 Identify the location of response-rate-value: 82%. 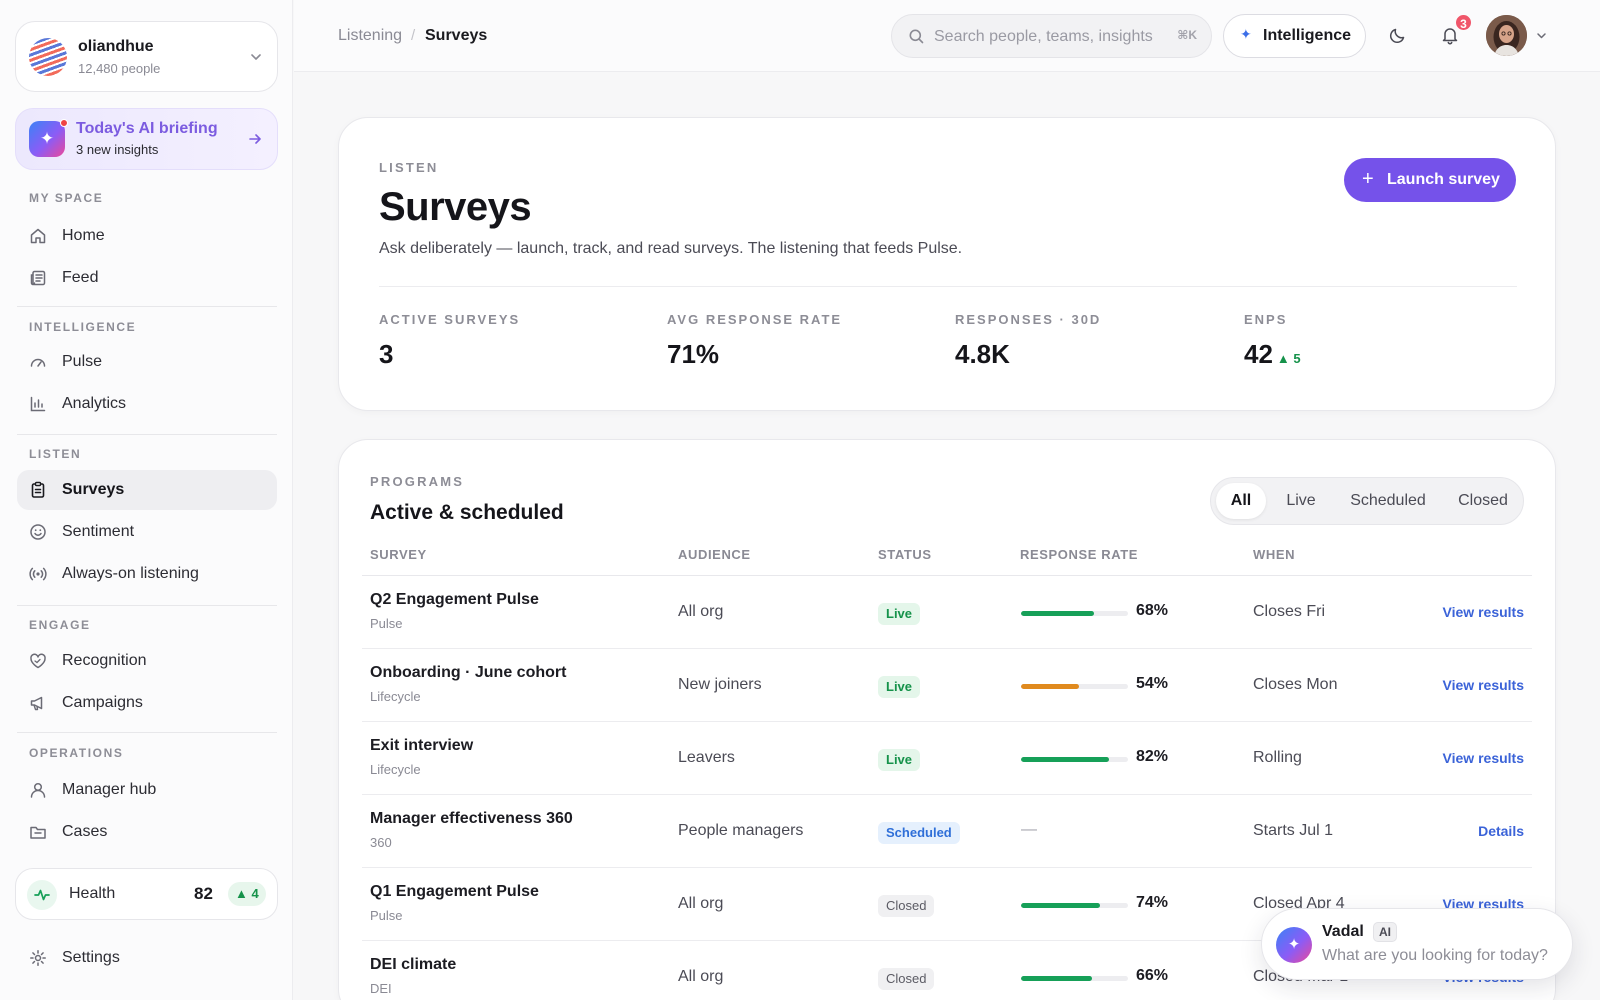
(1152, 756).